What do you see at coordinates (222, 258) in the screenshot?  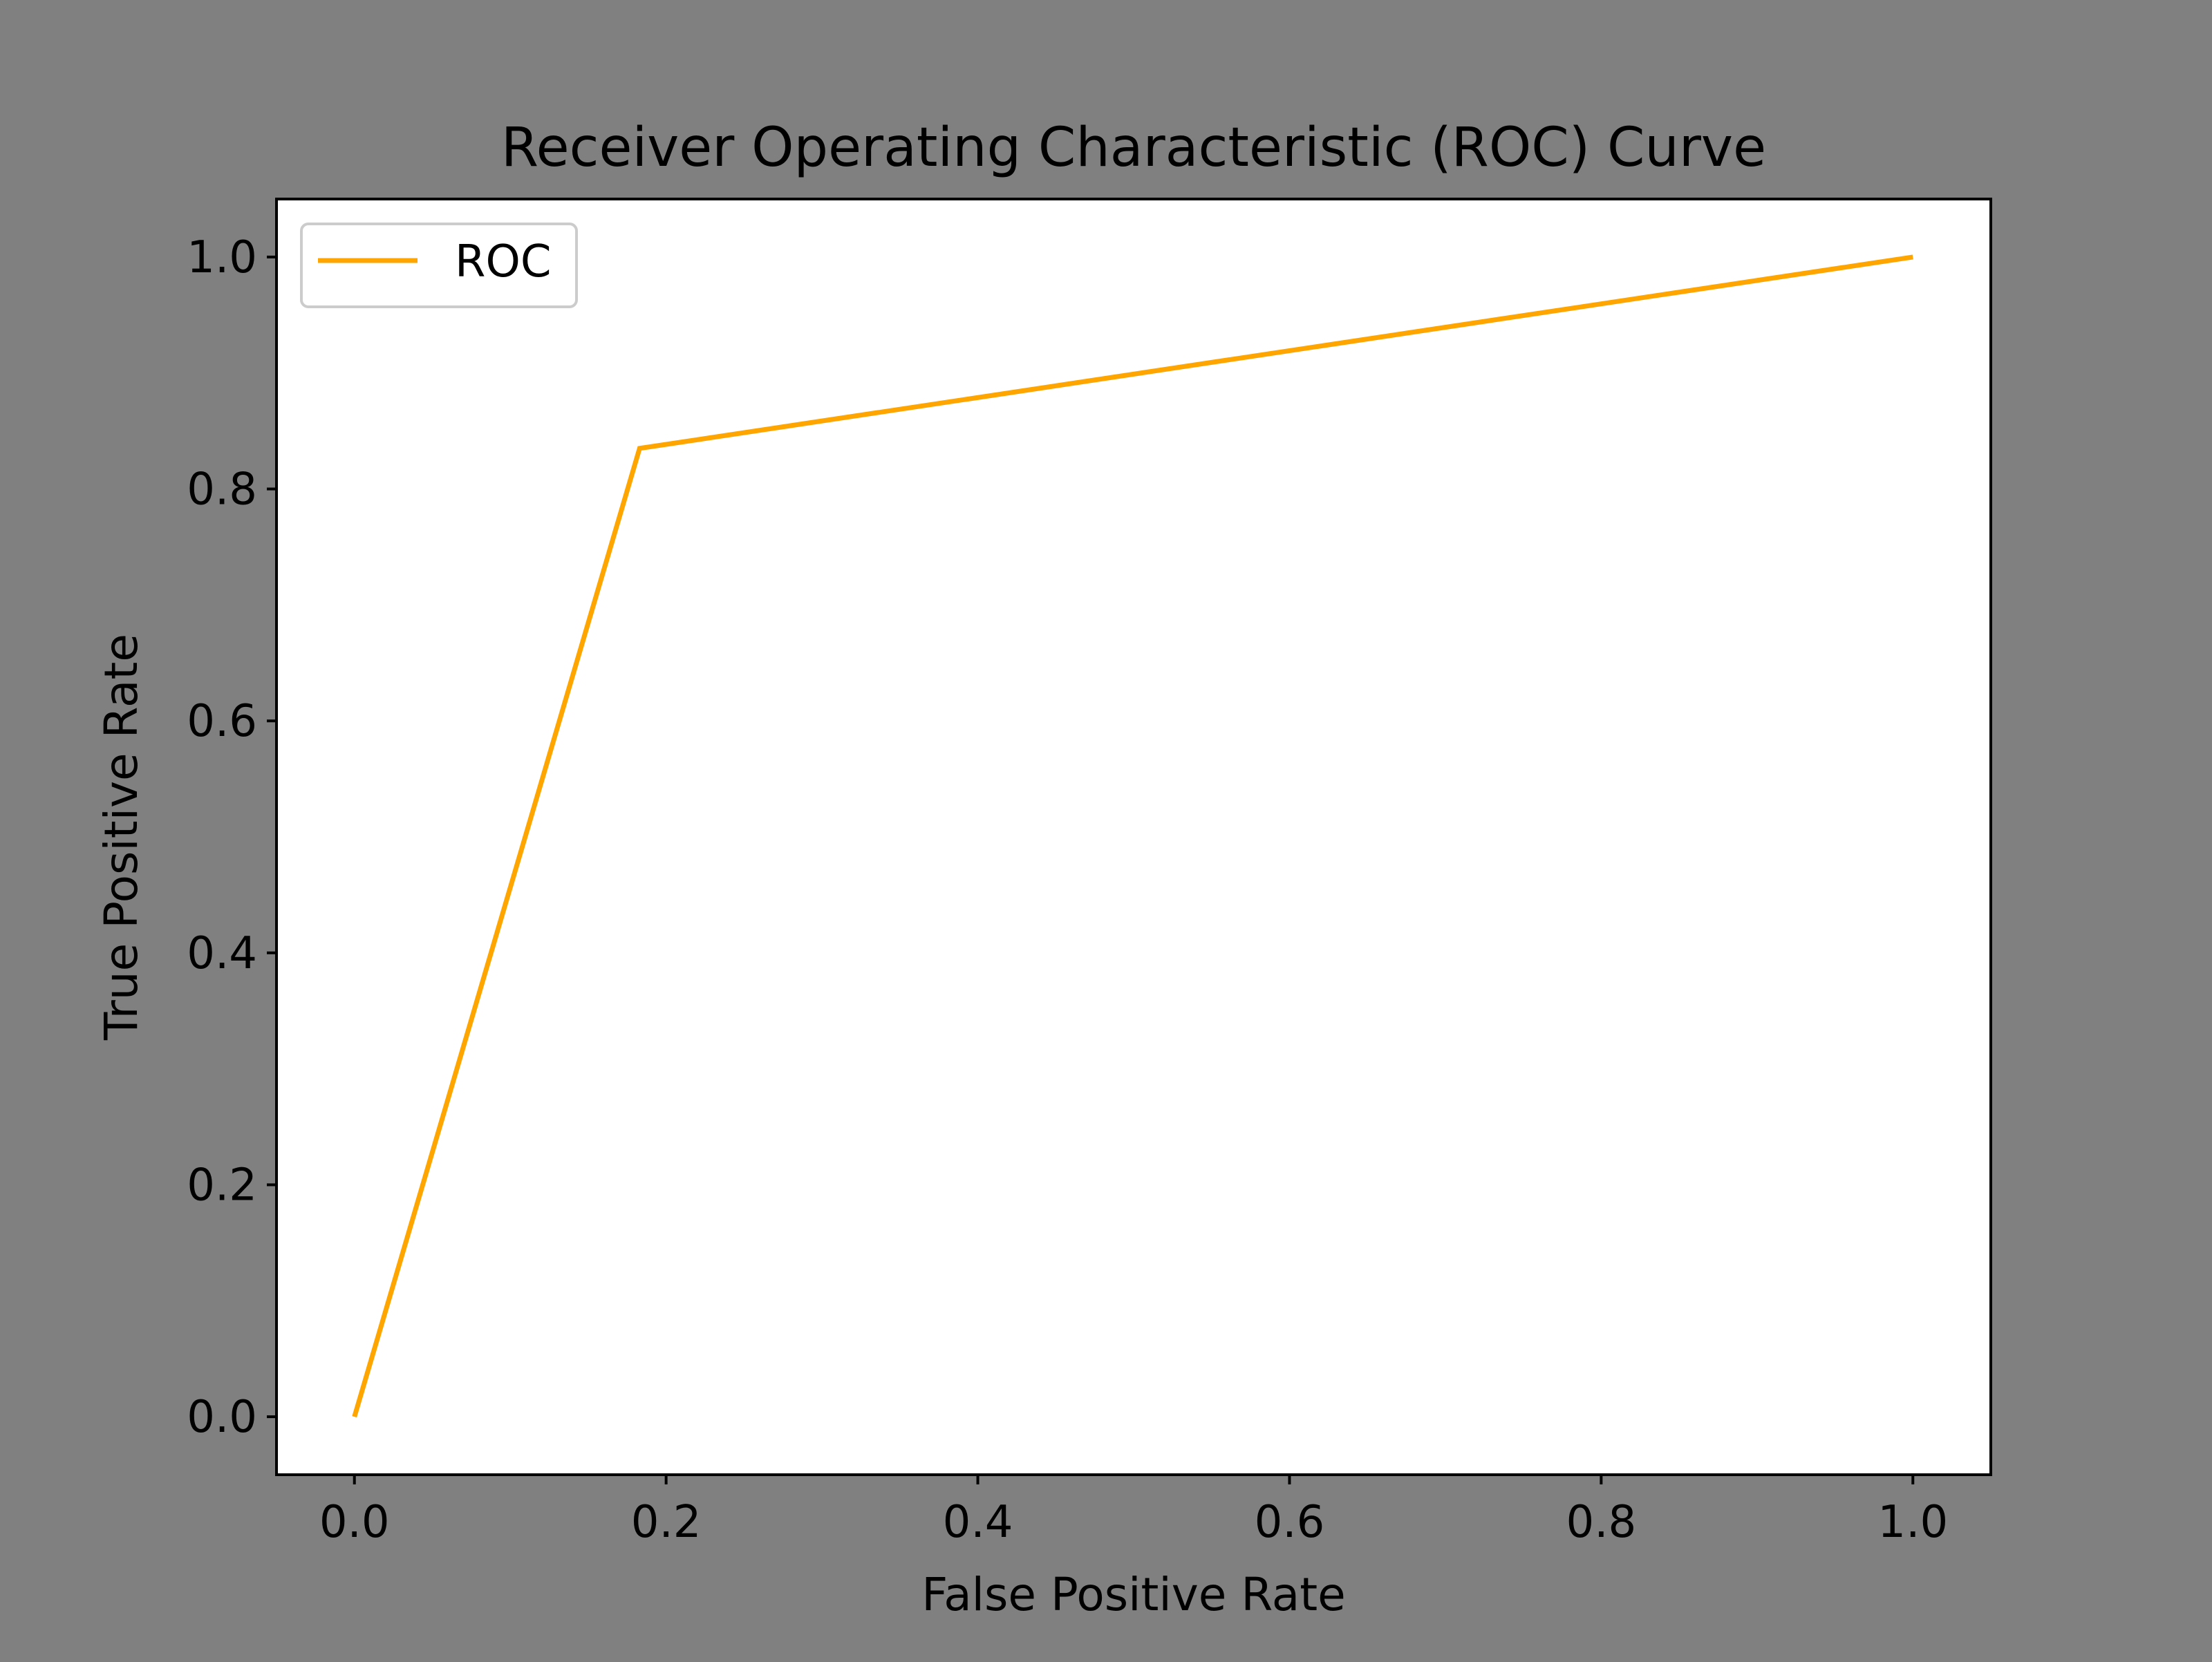 I see `y-tick-label: 1.0` at bounding box center [222, 258].